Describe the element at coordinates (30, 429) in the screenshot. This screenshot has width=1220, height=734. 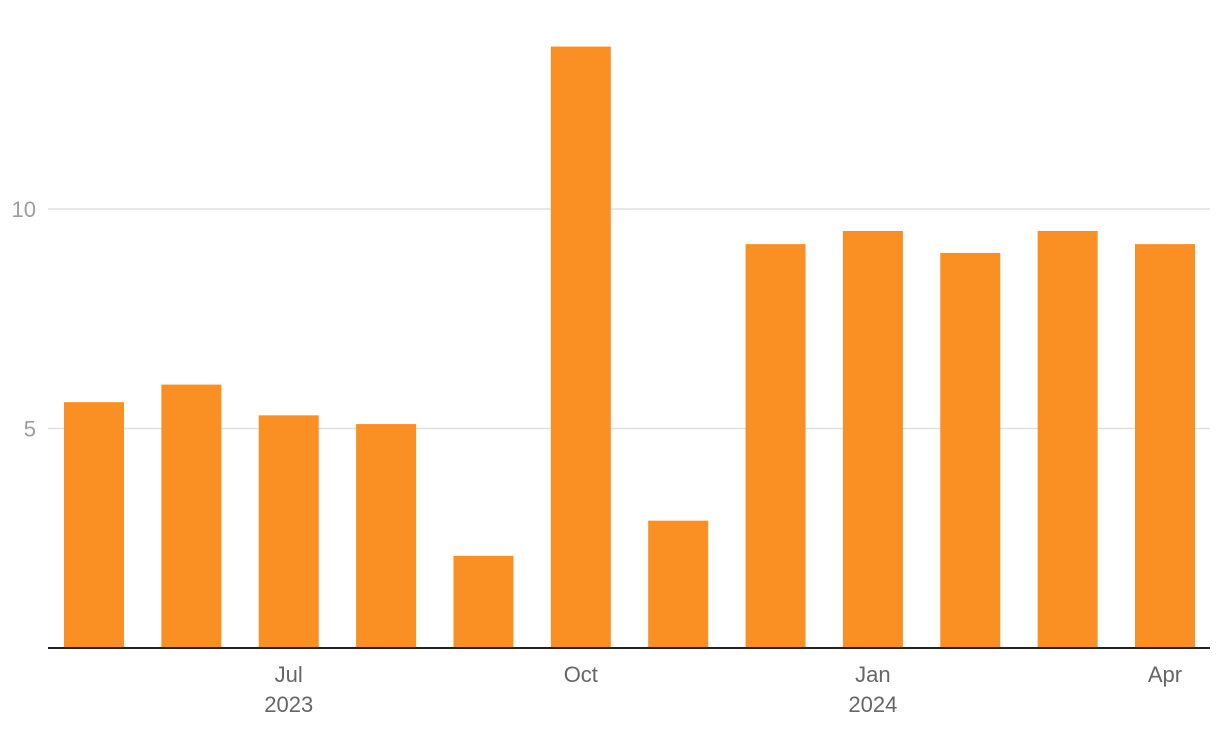
I see `y-tick-label: 5` at that location.